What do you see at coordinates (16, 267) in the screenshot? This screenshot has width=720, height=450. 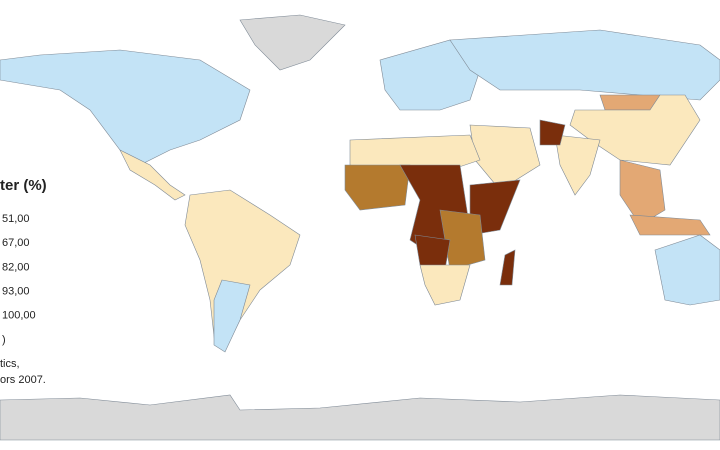 I see `legend-label: 82,00` at bounding box center [16, 267].